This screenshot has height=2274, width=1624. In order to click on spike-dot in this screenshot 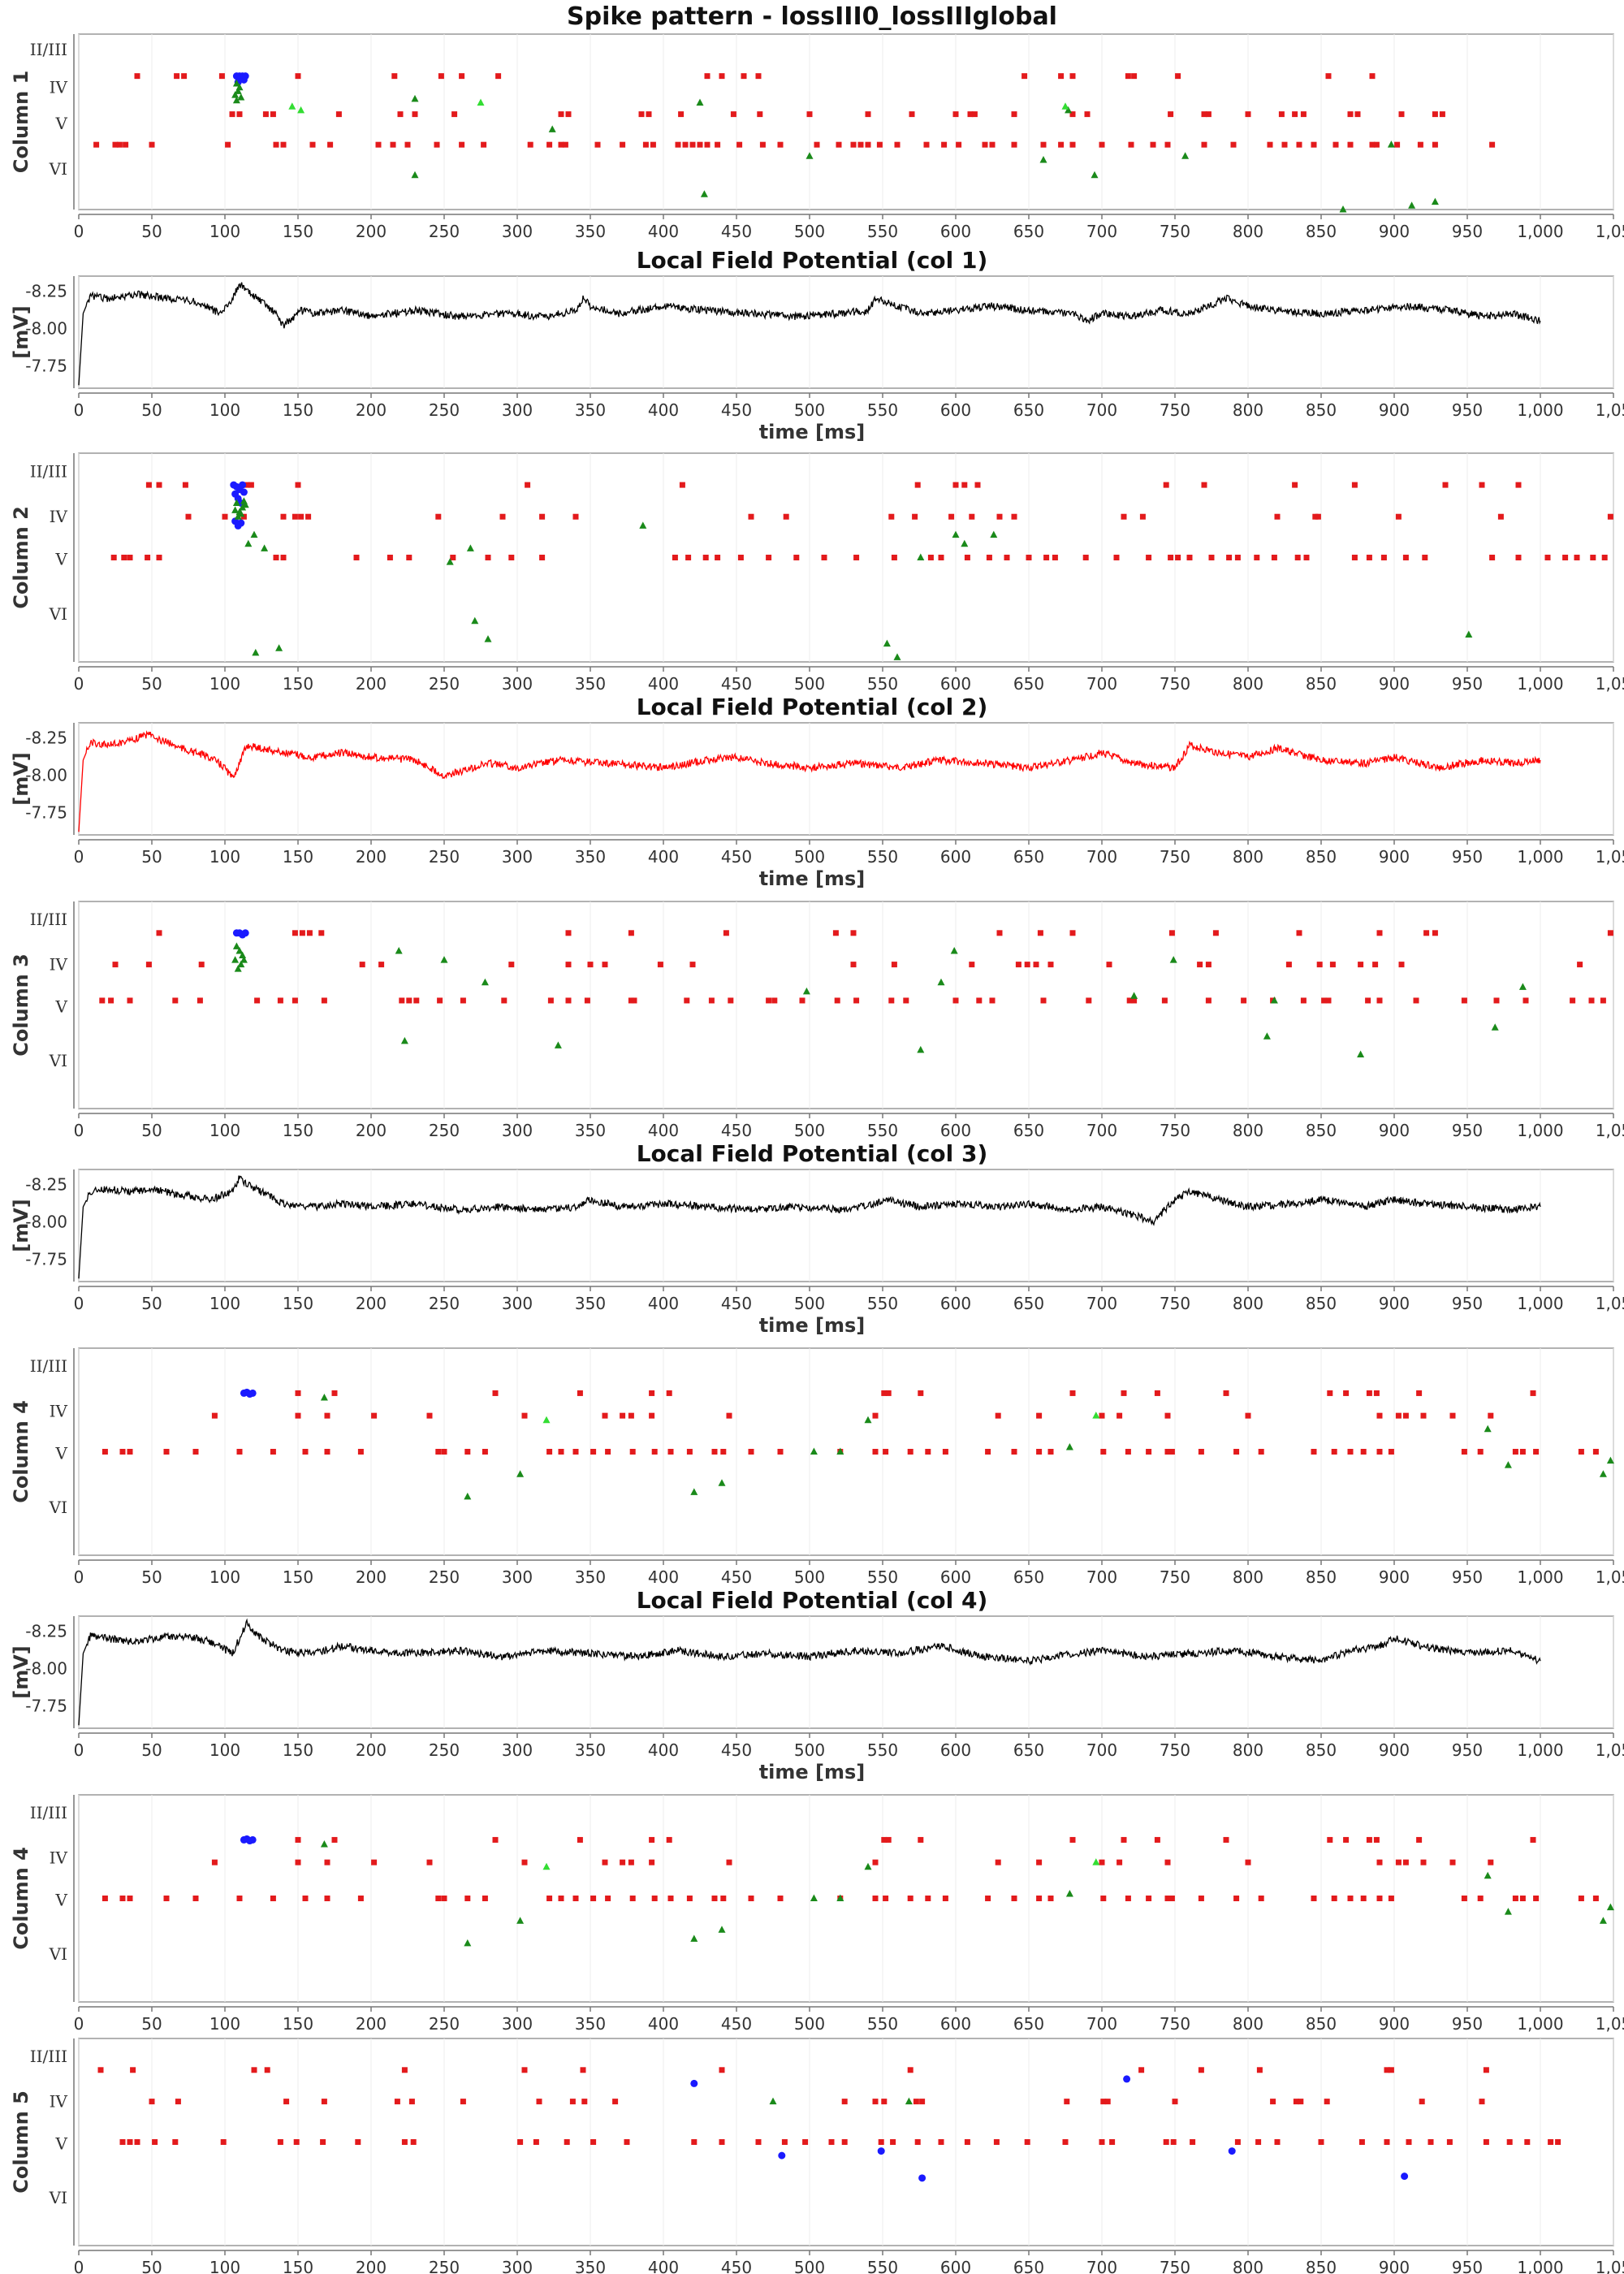, I will do `click(782, 2155)`.